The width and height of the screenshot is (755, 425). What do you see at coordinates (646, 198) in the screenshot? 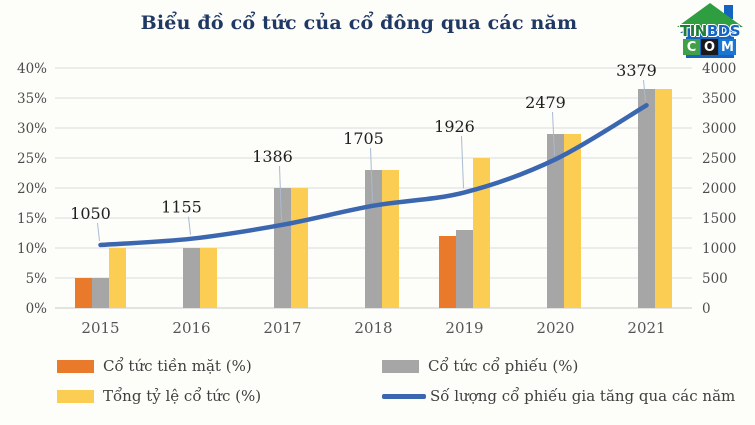
I see `bar-series1-2021` at bounding box center [646, 198].